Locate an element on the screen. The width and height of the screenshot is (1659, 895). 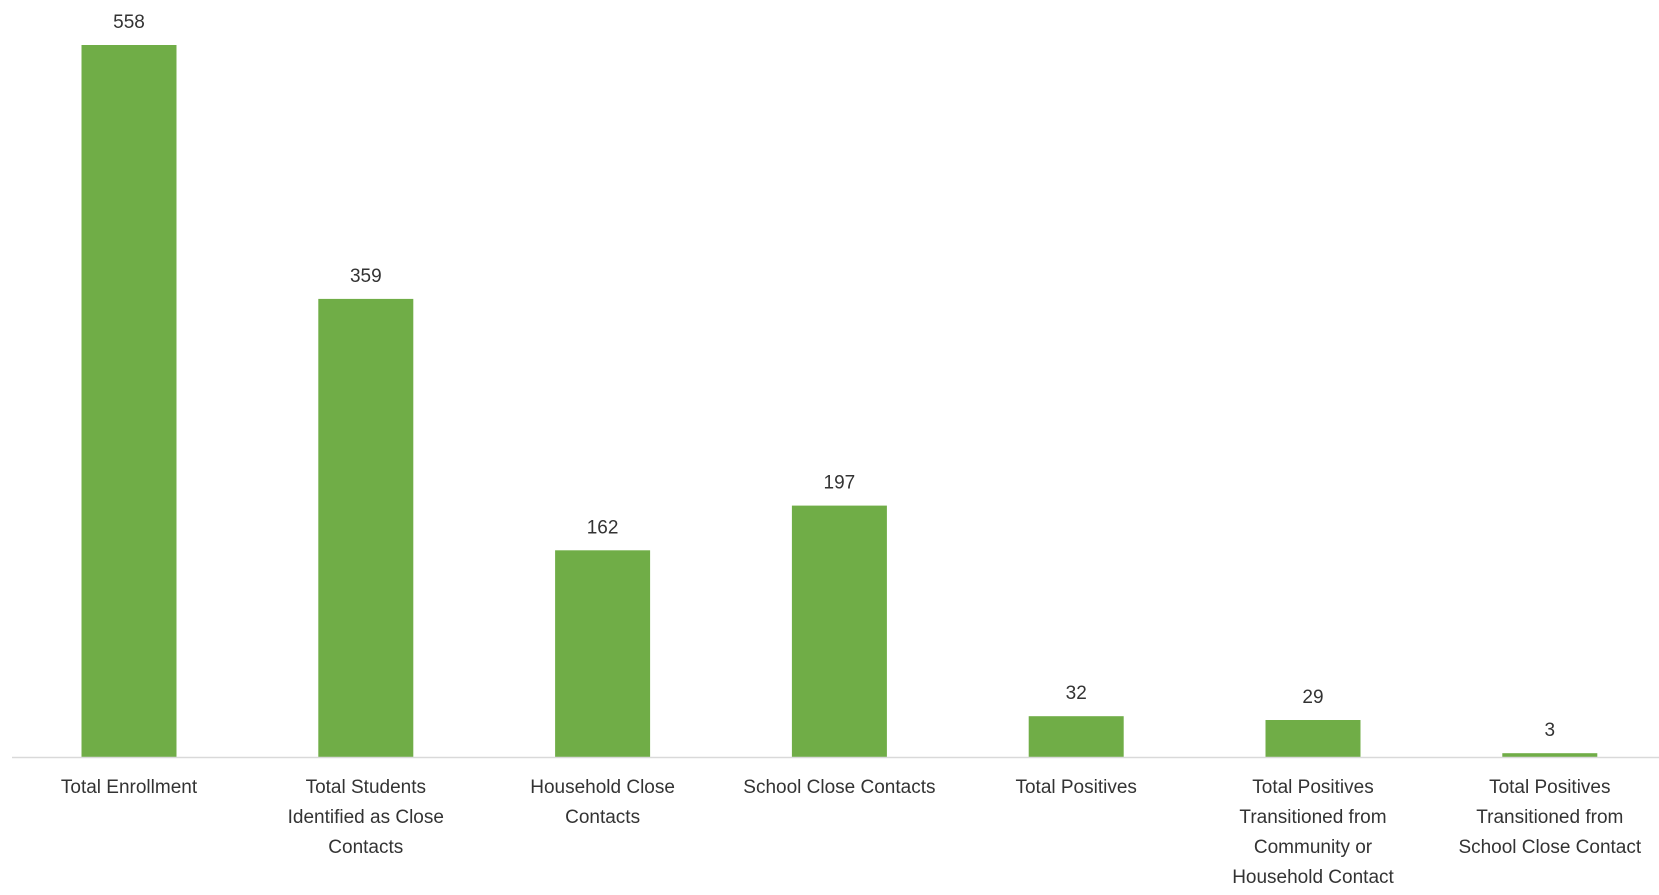
x-tick-label: Total Positives is located at coordinates (1075, 787).